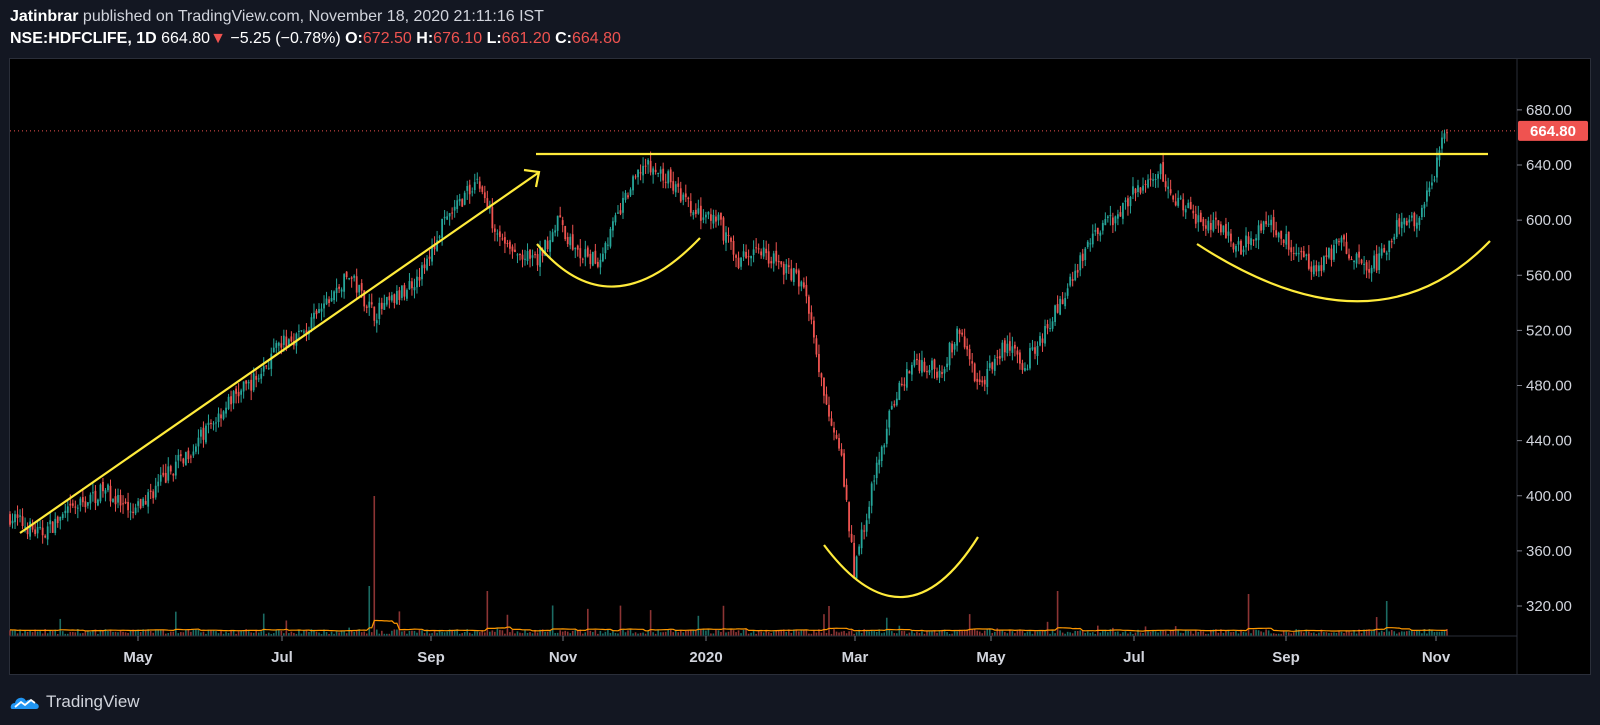  I want to click on time-axis: May Jul Sep Nov 2020 Mar May Jul Sep Nov, so click(787, 651).